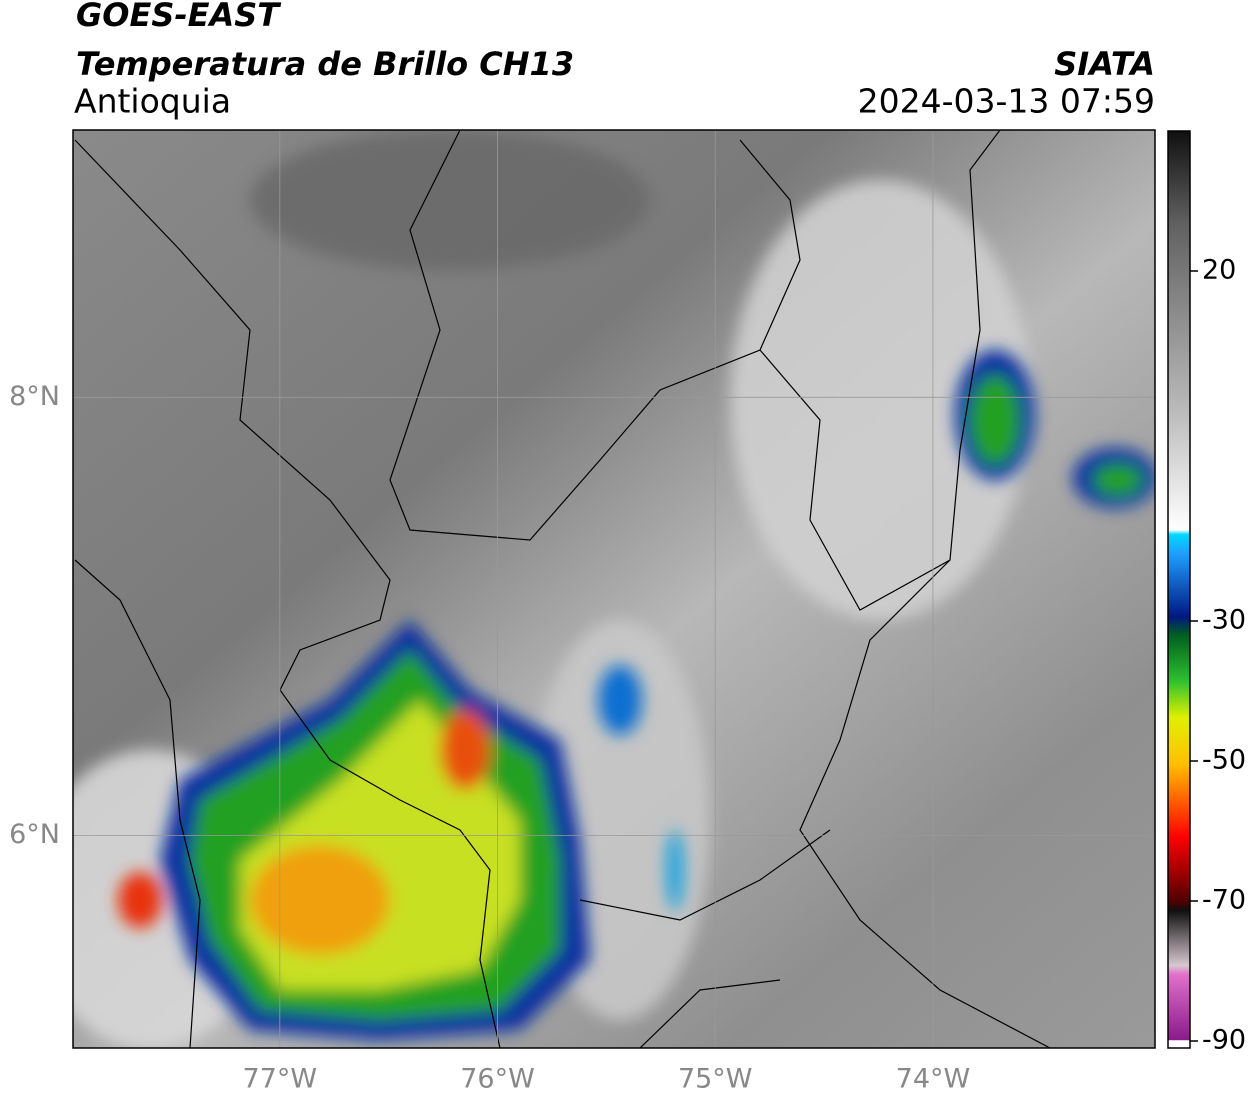 The height and width of the screenshot is (1103, 1252). I want to click on colorbar-tick-label: -50, so click(1224, 760).